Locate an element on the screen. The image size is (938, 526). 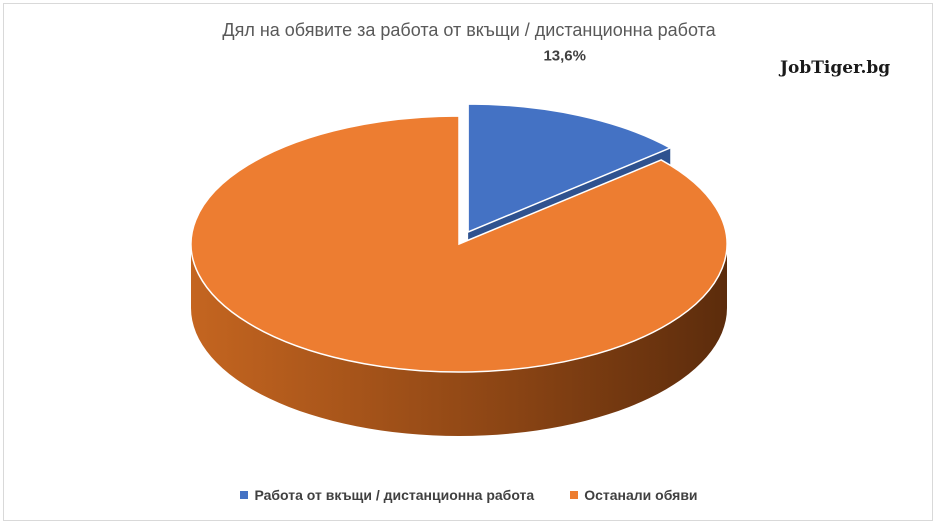
legend-item-other: Останали обяви is located at coordinates (634, 495).